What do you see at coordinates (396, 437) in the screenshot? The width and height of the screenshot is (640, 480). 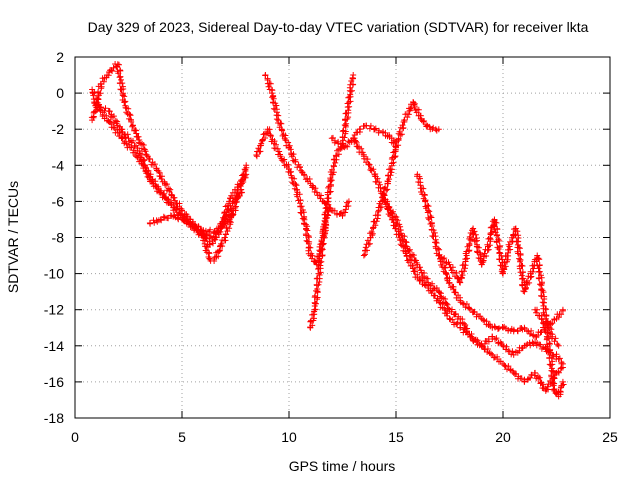 I see `x-tick-label: 15` at bounding box center [396, 437].